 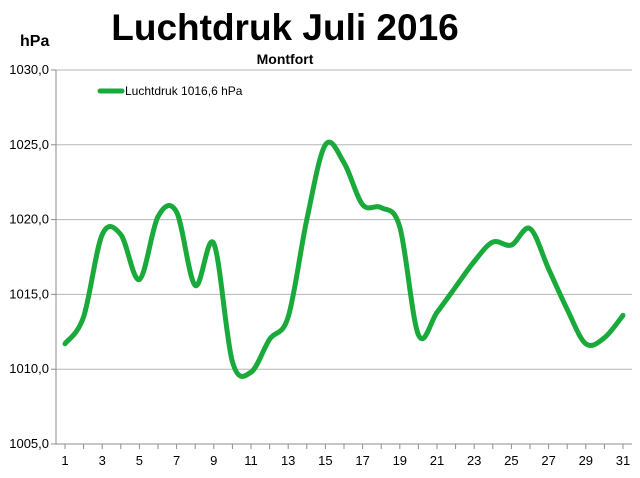 What do you see at coordinates (362, 460) in the screenshot?
I see `x-tick-label: 17` at bounding box center [362, 460].